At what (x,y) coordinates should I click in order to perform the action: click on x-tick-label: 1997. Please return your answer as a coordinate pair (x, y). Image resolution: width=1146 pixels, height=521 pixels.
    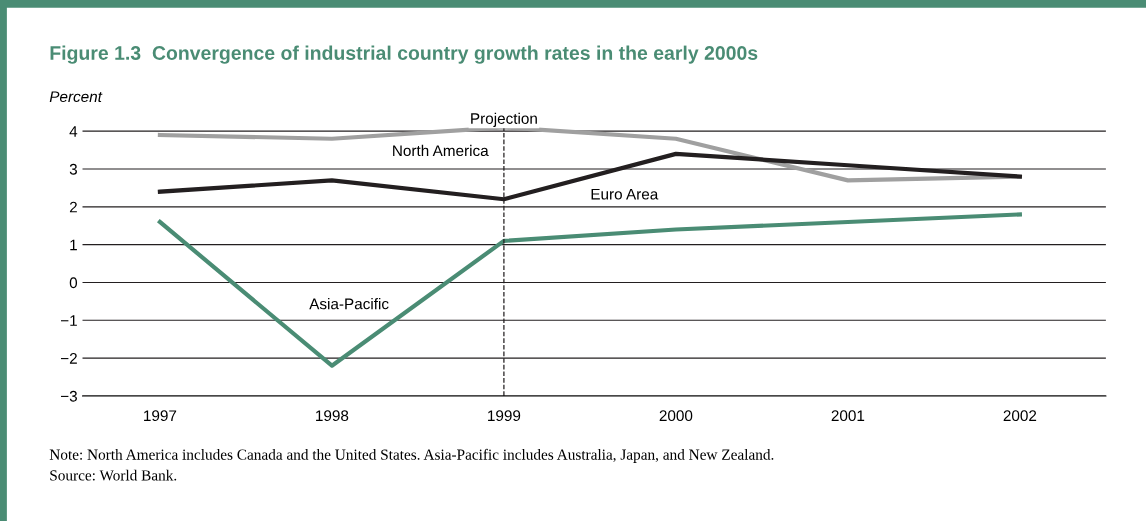
    Looking at the image, I should click on (160, 416).